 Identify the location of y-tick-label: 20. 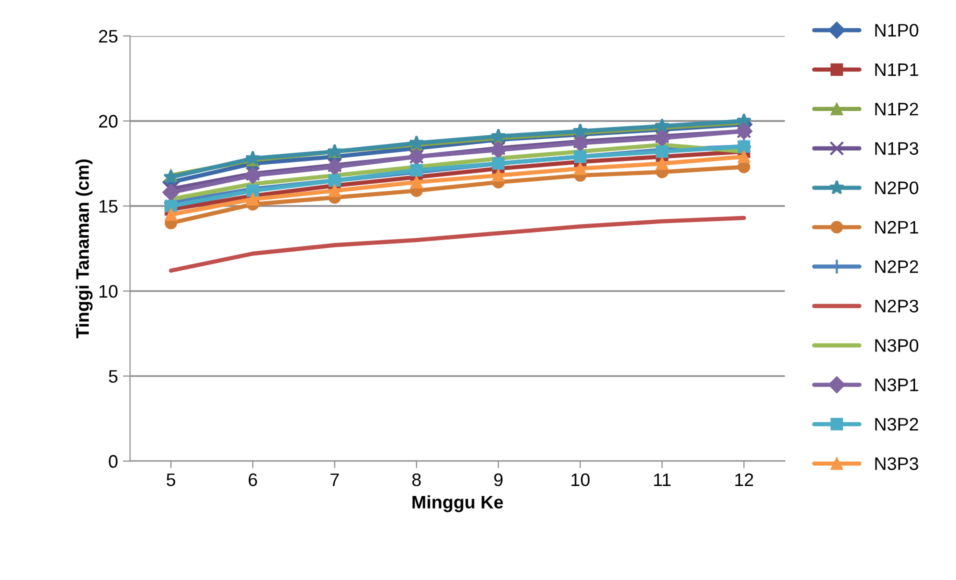
(108, 121).